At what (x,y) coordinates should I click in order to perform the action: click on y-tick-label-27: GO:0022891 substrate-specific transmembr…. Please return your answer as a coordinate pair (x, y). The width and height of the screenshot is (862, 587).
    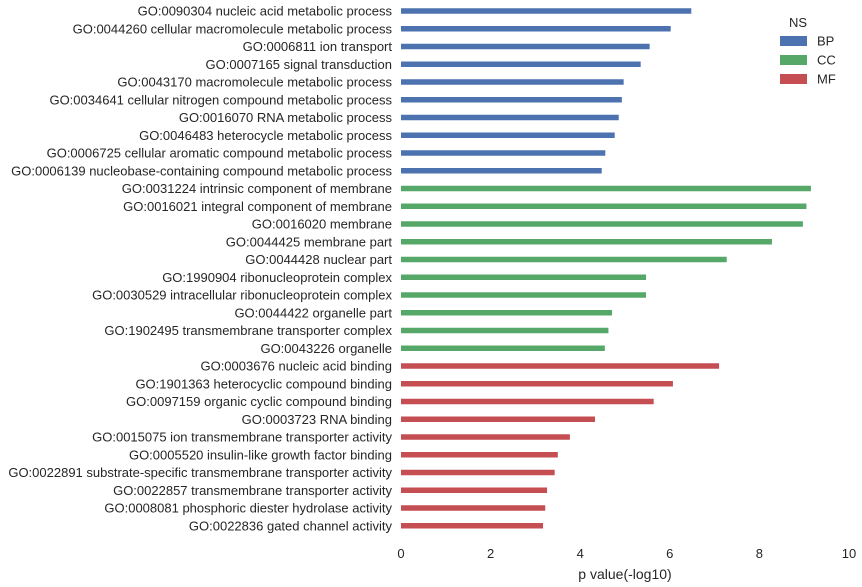
    Looking at the image, I should click on (200, 472).